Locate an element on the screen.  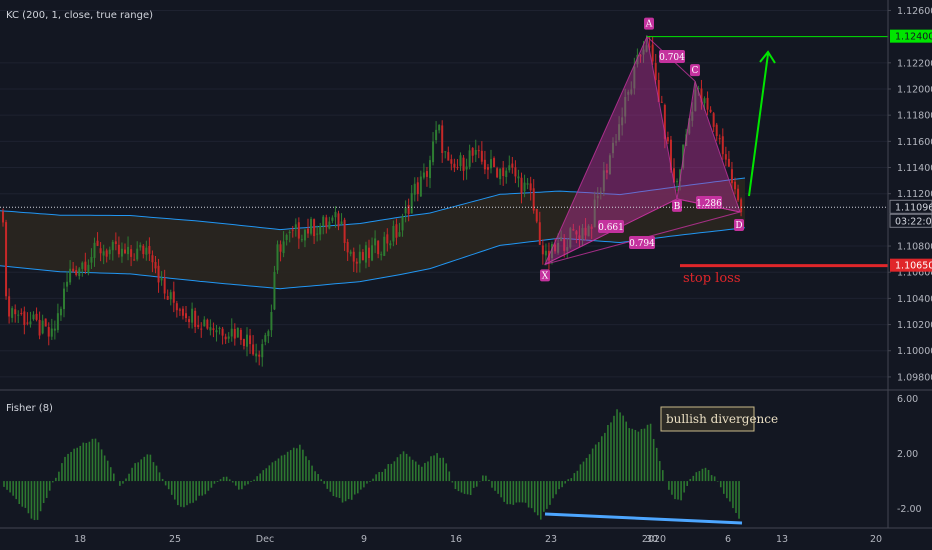
fisher-tick-label: 6.00 is located at coordinates (907, 399).